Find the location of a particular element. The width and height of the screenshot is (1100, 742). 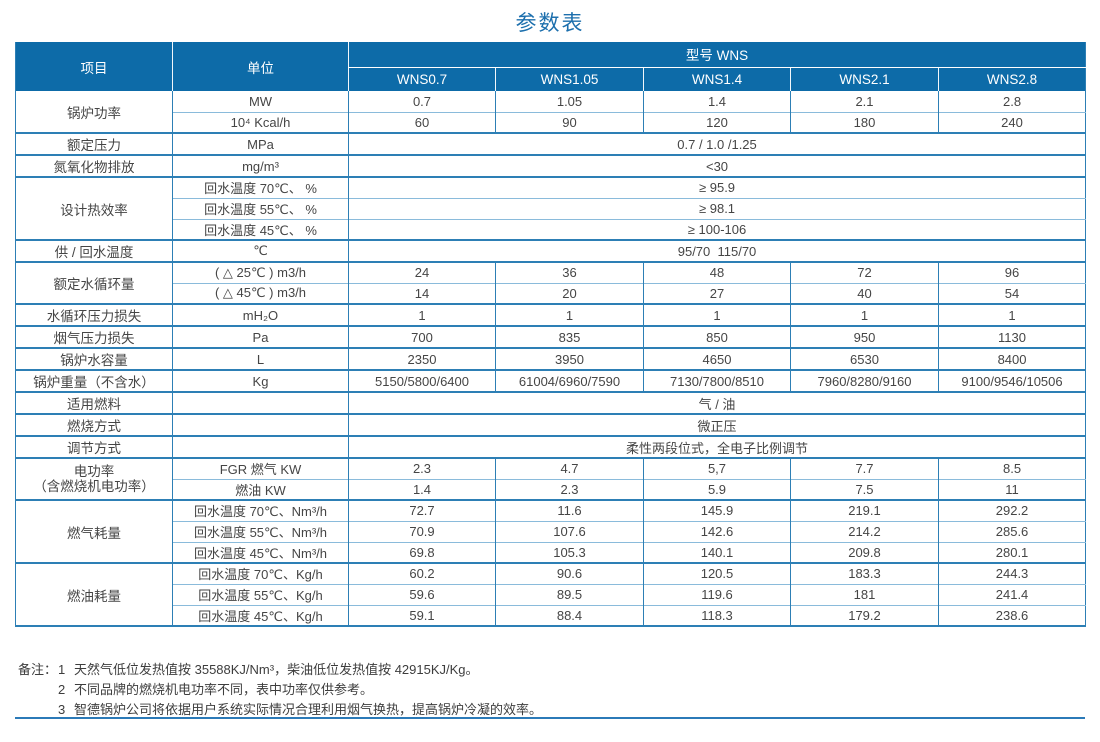

value-cell: 72.7 is located at coordinates (422, 510).